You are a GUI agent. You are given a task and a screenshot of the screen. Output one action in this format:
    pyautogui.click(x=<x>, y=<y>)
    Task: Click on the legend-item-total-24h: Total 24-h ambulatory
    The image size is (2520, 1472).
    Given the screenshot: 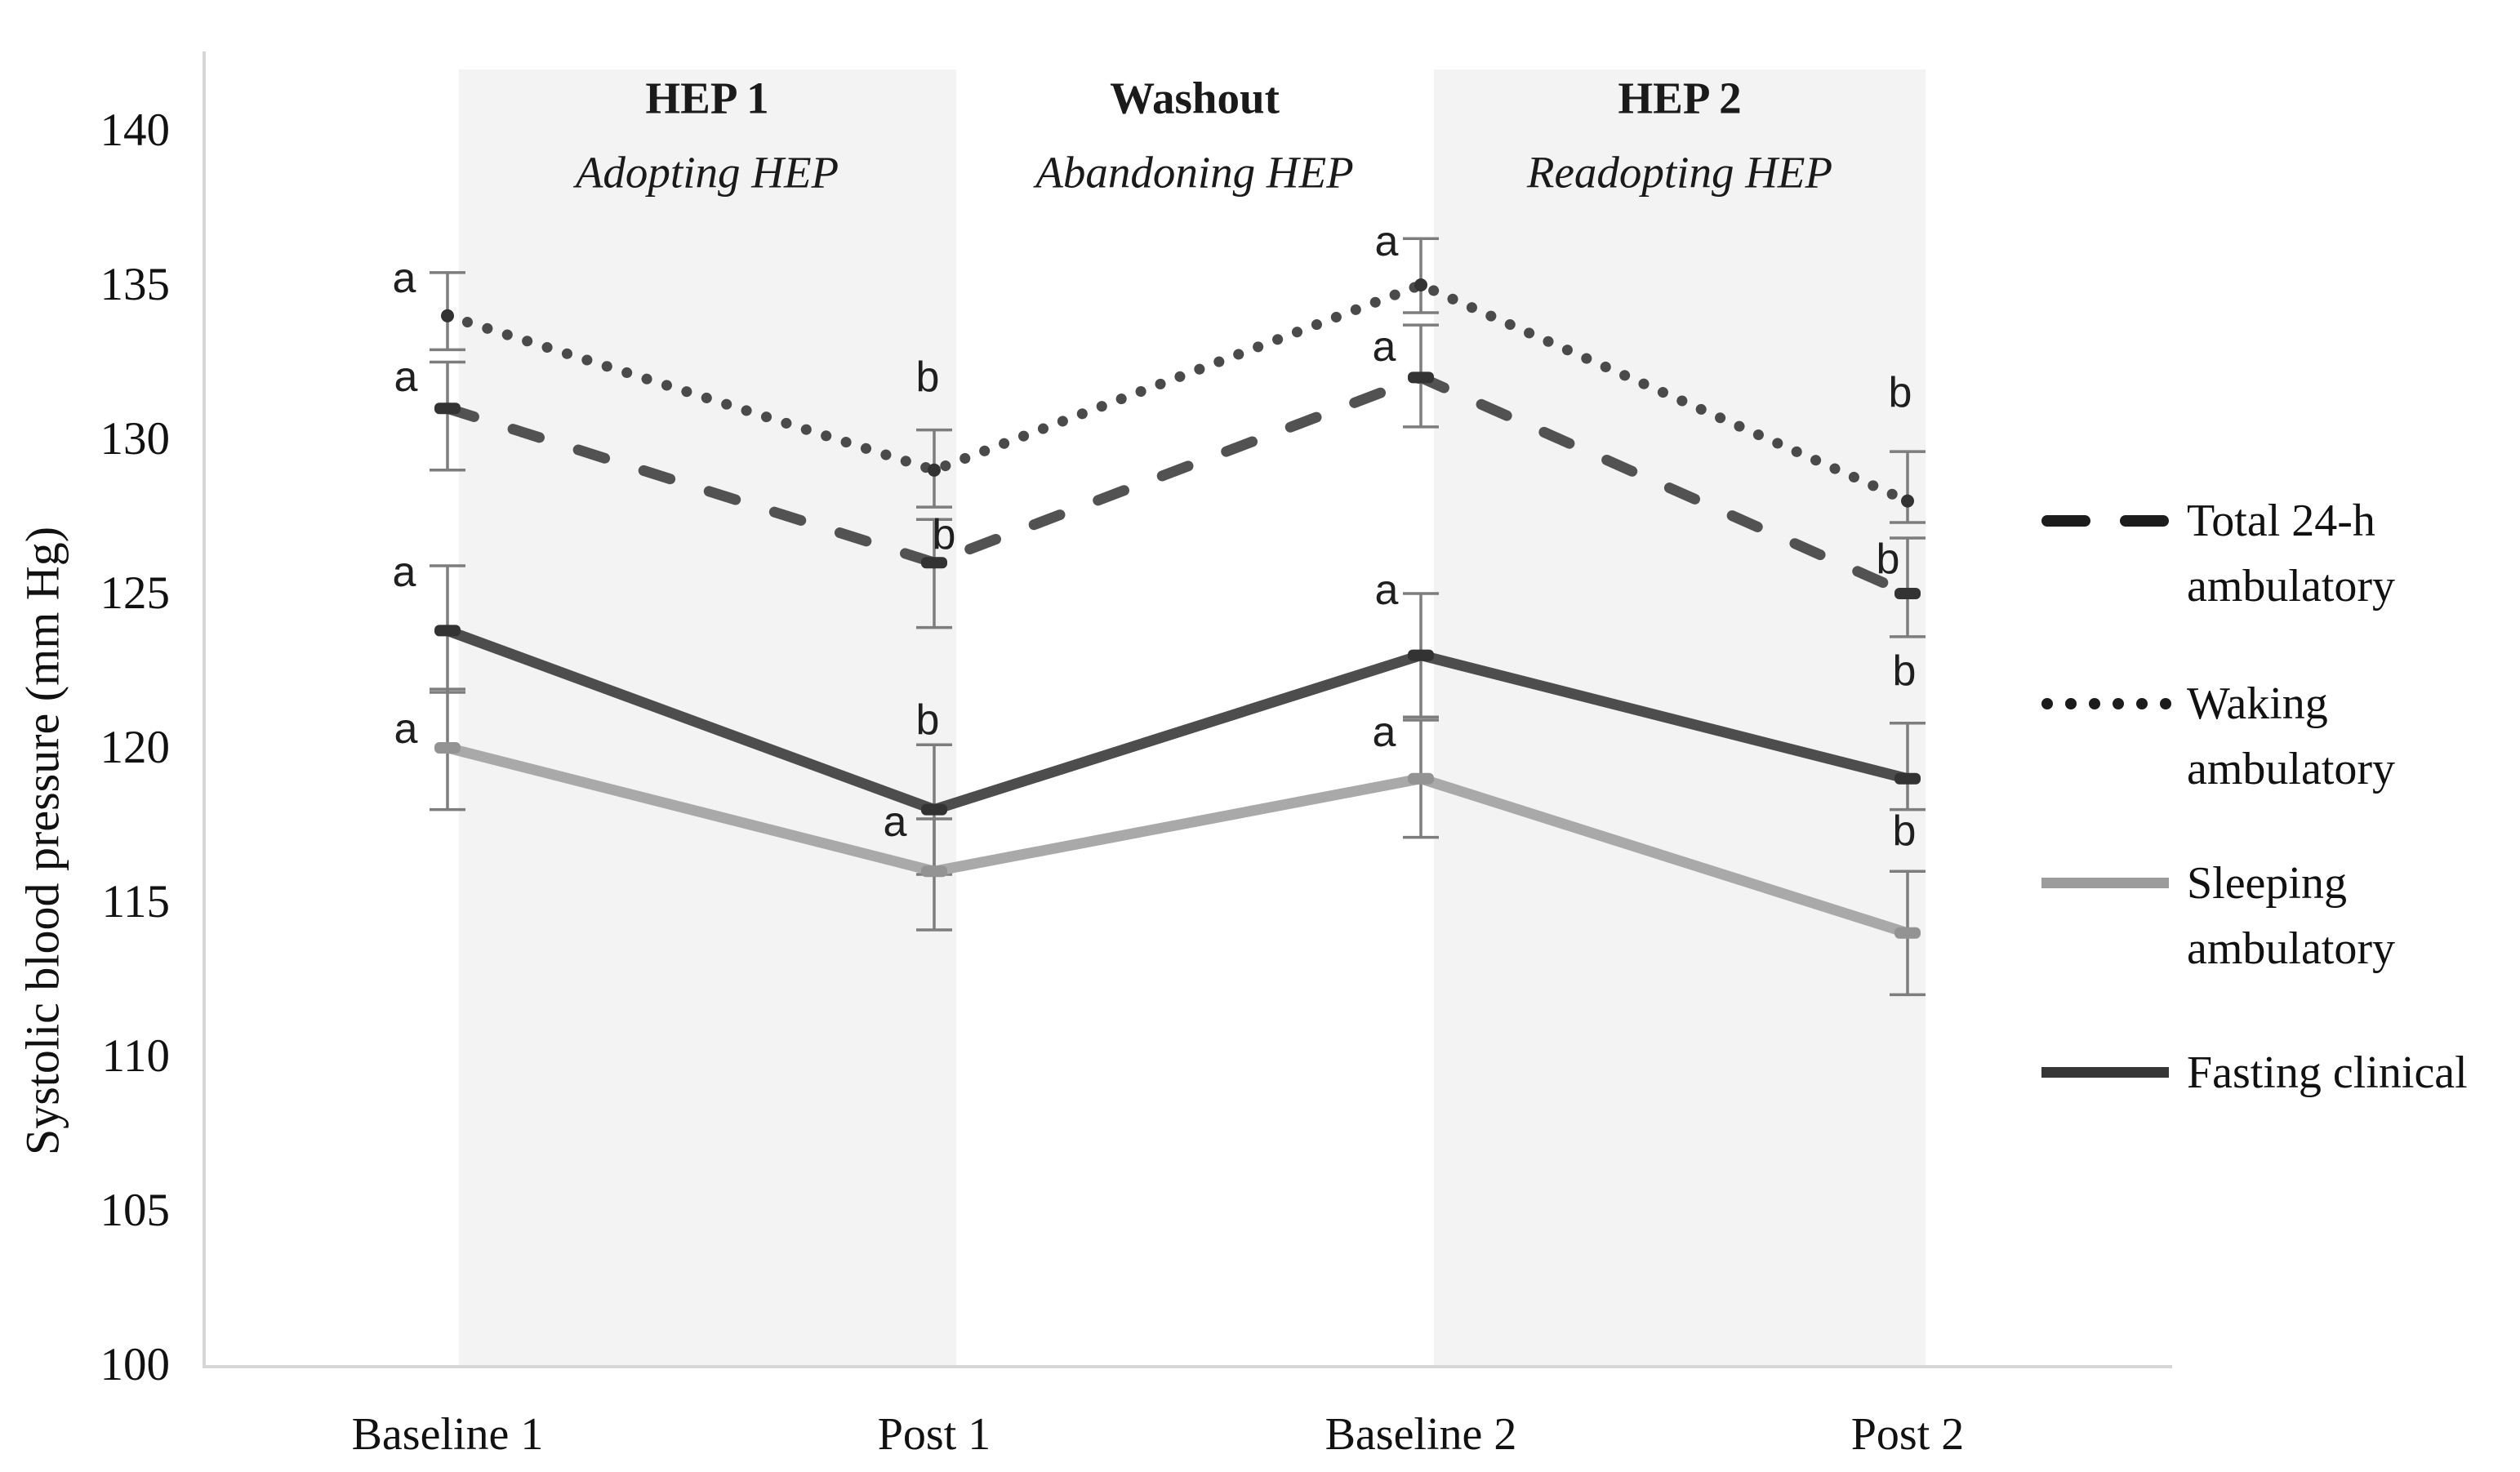 What is the action you would take?
    pyautogui.click(x=2218, y=554)
    